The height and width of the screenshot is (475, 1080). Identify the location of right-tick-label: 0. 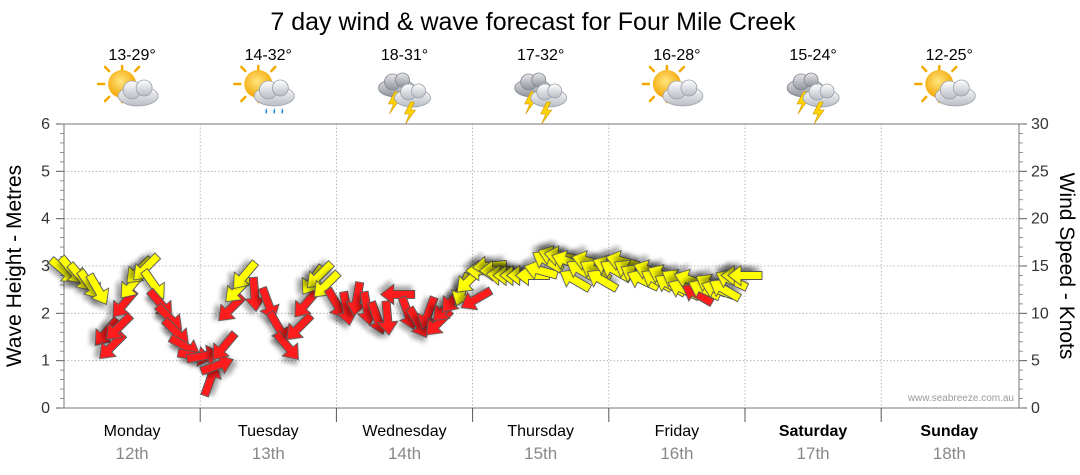
(1035, 408).